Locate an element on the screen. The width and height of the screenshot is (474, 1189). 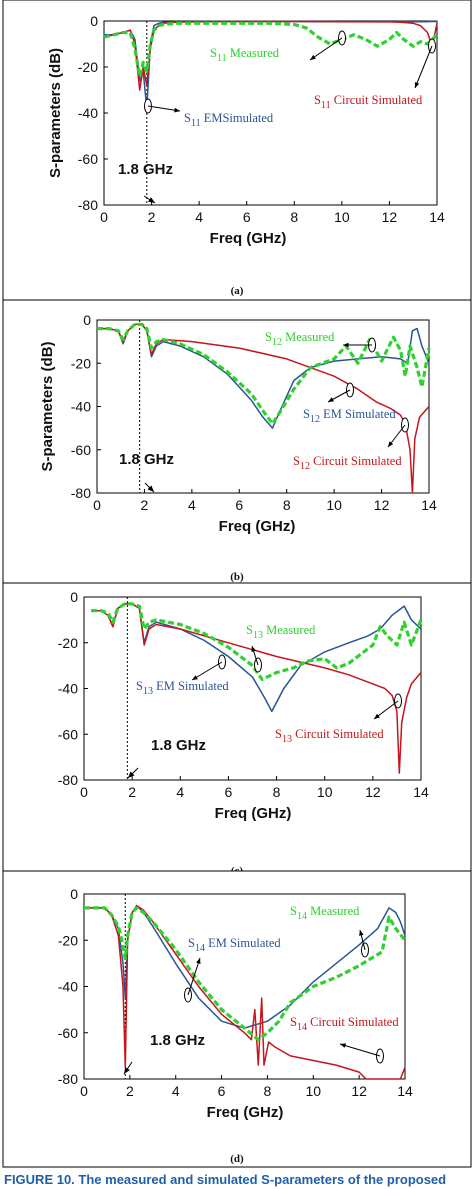
annotation-circuit-simulated: S11 Circuit Simulated is located at coordinates (368, 102).